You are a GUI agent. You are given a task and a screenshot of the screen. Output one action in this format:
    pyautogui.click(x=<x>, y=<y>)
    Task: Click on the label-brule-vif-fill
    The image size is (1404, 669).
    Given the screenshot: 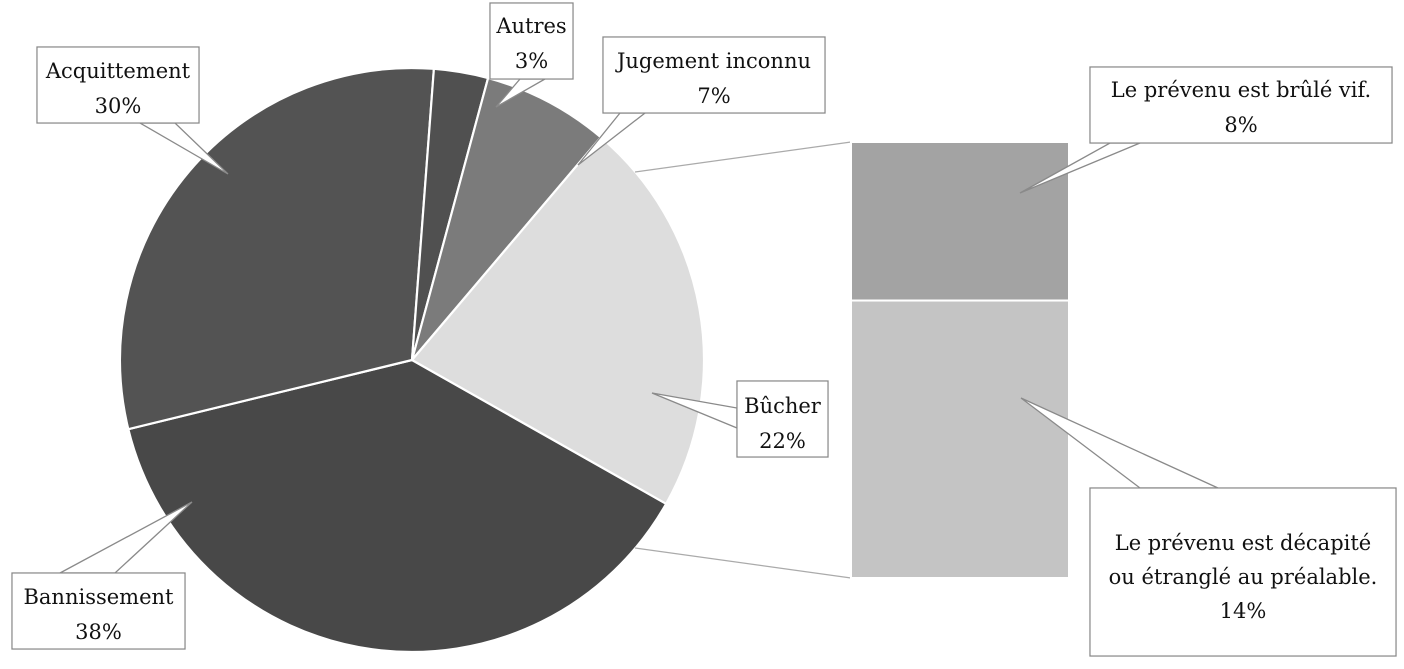 What is the action you would take?
    pyautogui.click(x=1241, y=105)
    